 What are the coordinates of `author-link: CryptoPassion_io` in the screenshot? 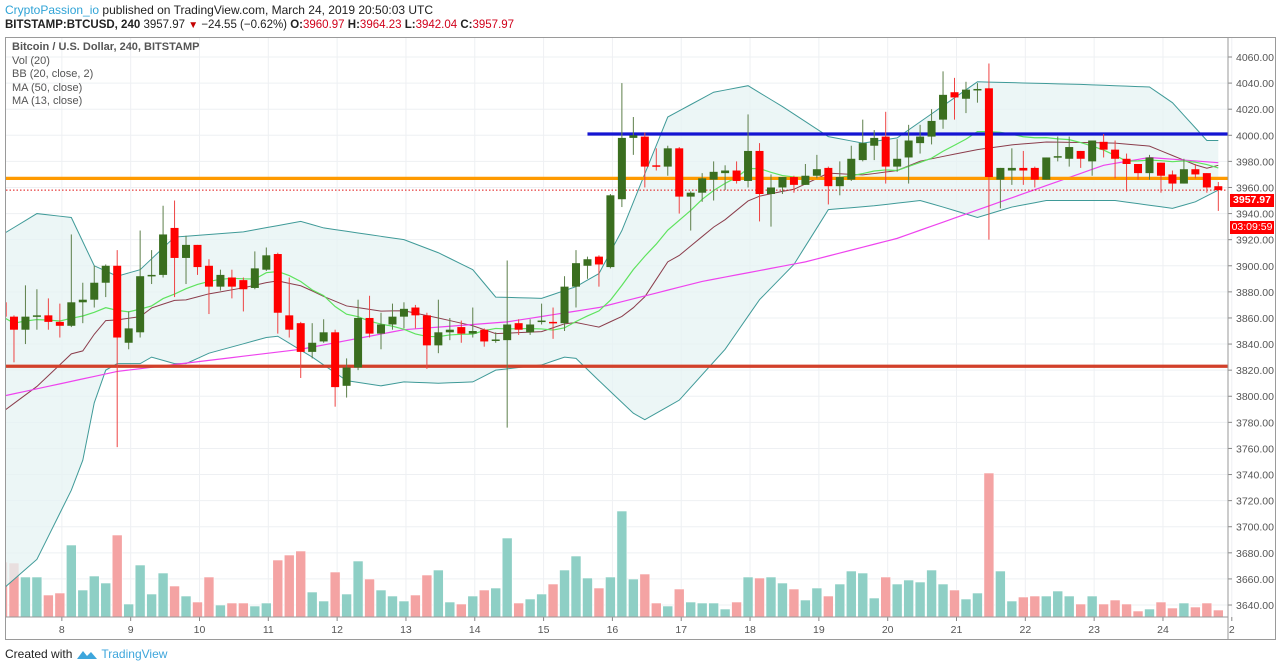 It's located at (52, 10).